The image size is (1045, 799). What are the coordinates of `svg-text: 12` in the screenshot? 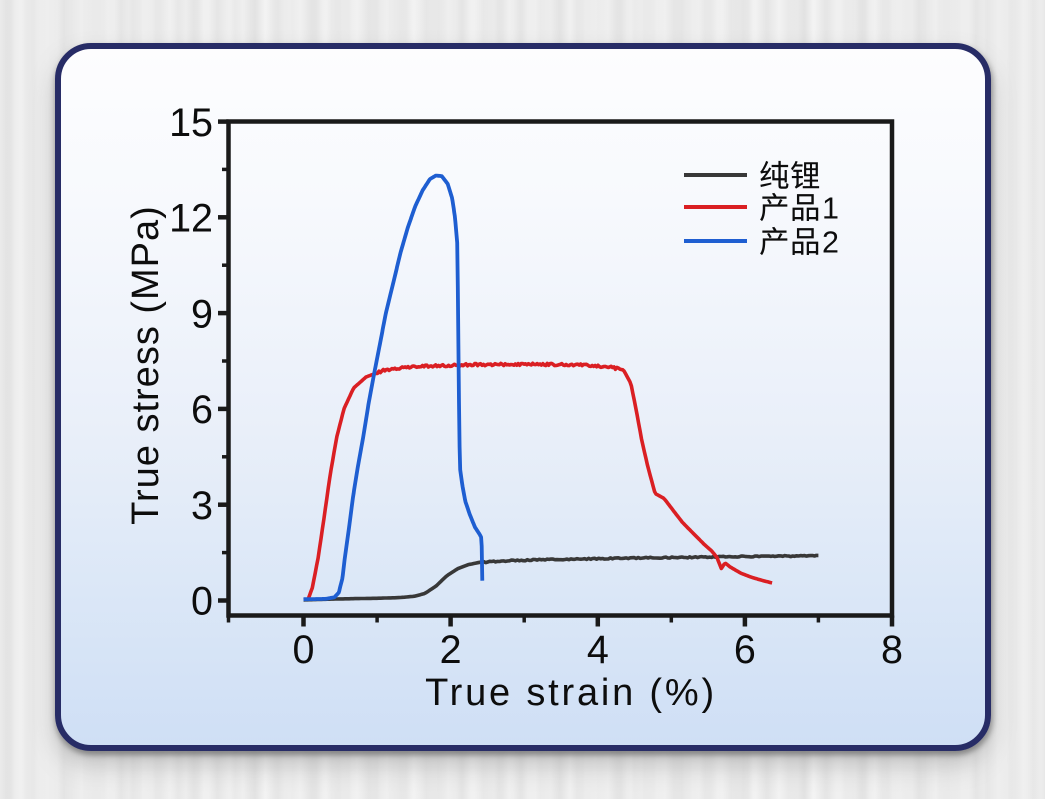 It's located at (191, 219).